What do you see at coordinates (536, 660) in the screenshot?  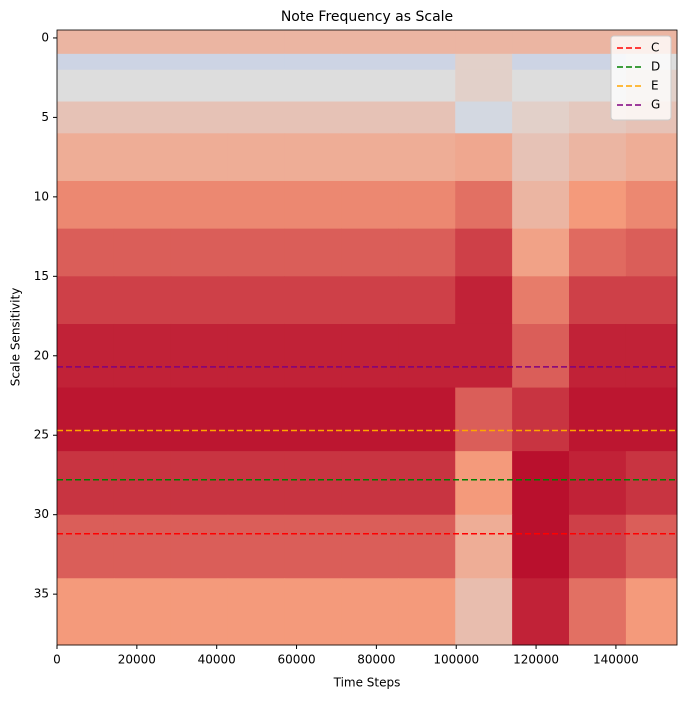 I see `x-tick-label: 120000` at bounding box center [536, 660].